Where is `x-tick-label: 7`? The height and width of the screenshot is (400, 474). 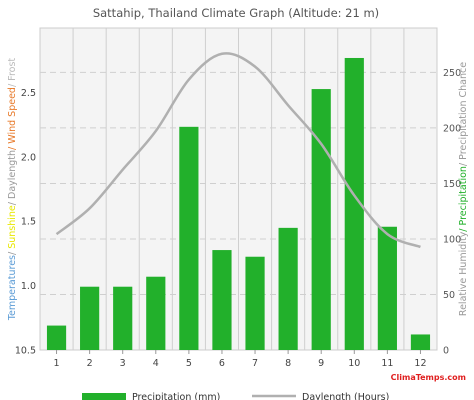
x-tick-label: 7 is located at coordinates (255, 363).